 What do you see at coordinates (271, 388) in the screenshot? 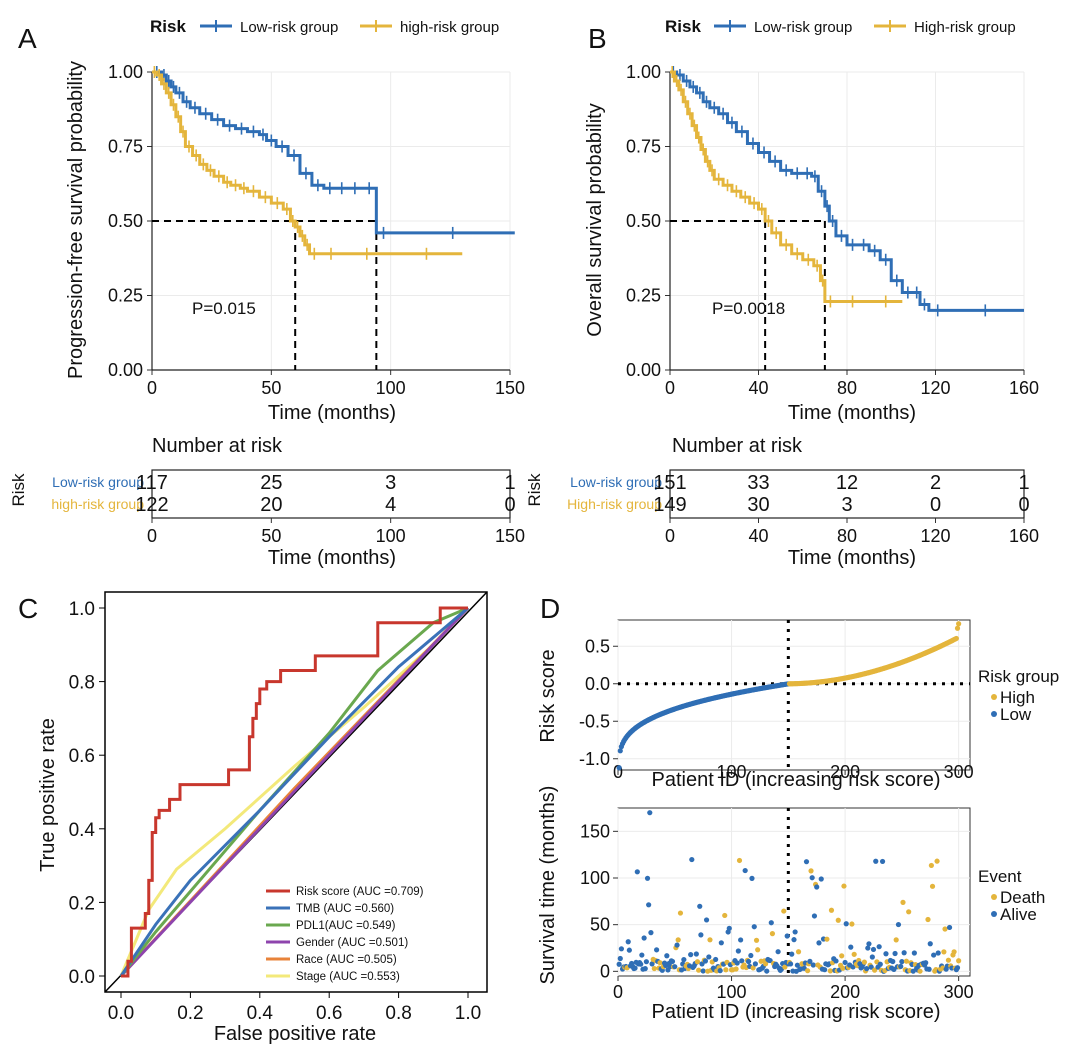
I see `x-tick-label-a: 50` at bounding box center [271, 388].